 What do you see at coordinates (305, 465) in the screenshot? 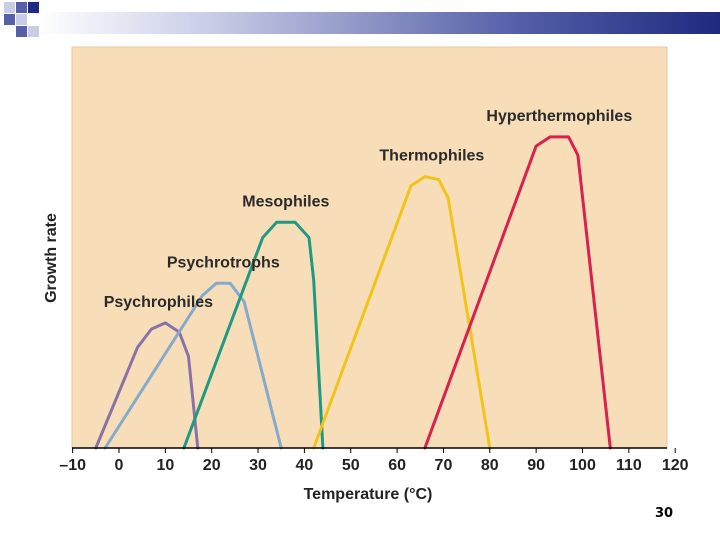
I see `x-tick-label: 40` at bounding box center [305, 465].